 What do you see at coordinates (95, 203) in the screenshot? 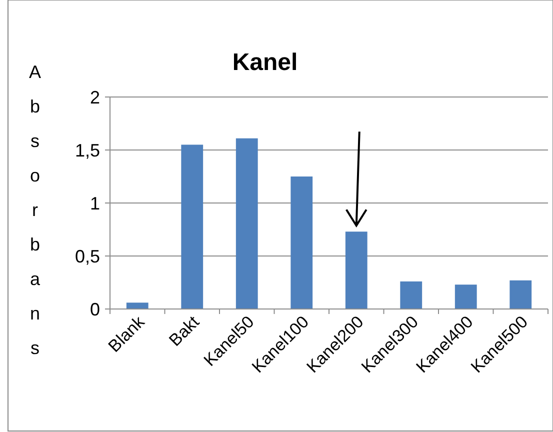
I see `y-tick-label: 1` at bounding box center [95, 203].